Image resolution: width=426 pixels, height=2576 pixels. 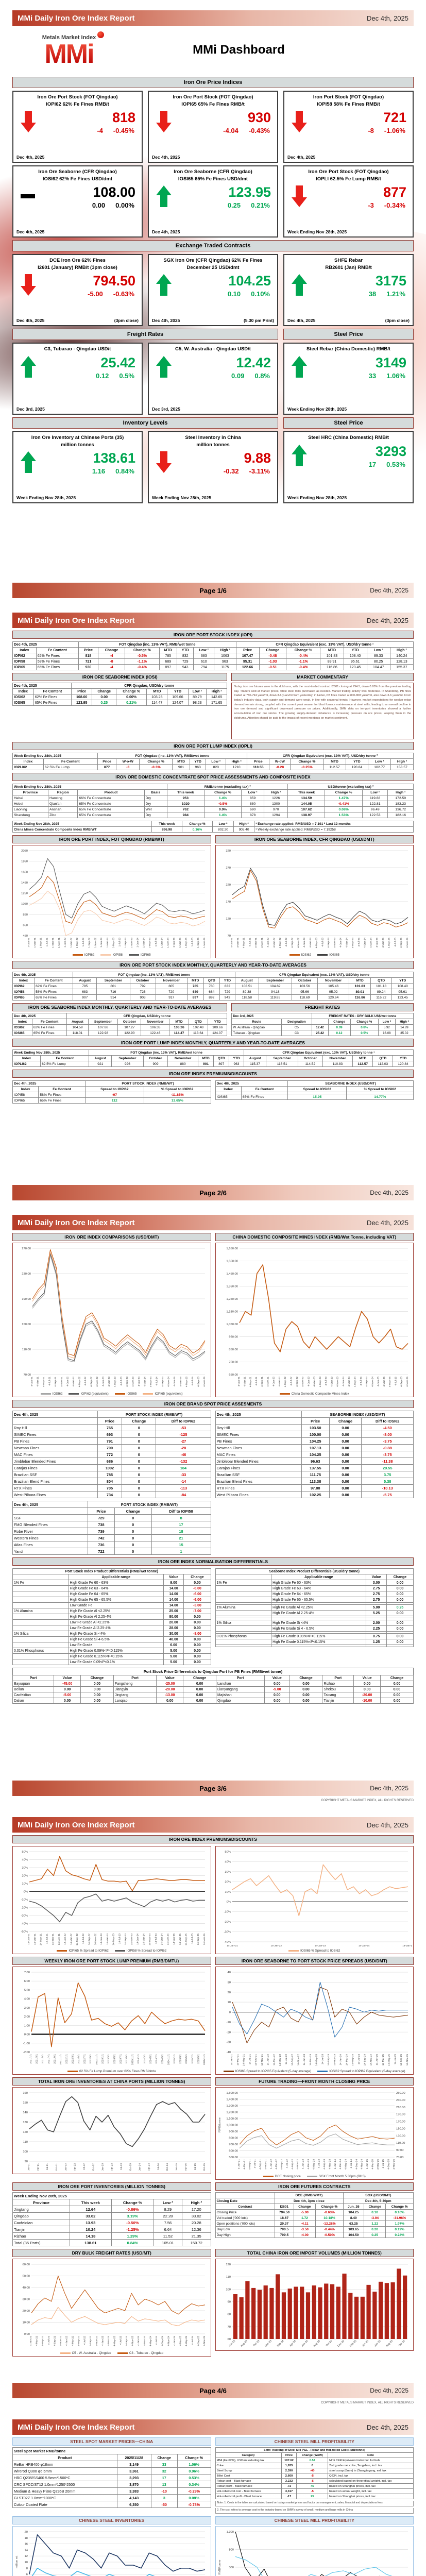 I want to click on table-cell: PORT STOCK INDEX (RMB/WT), so click(x=149, y=1504).